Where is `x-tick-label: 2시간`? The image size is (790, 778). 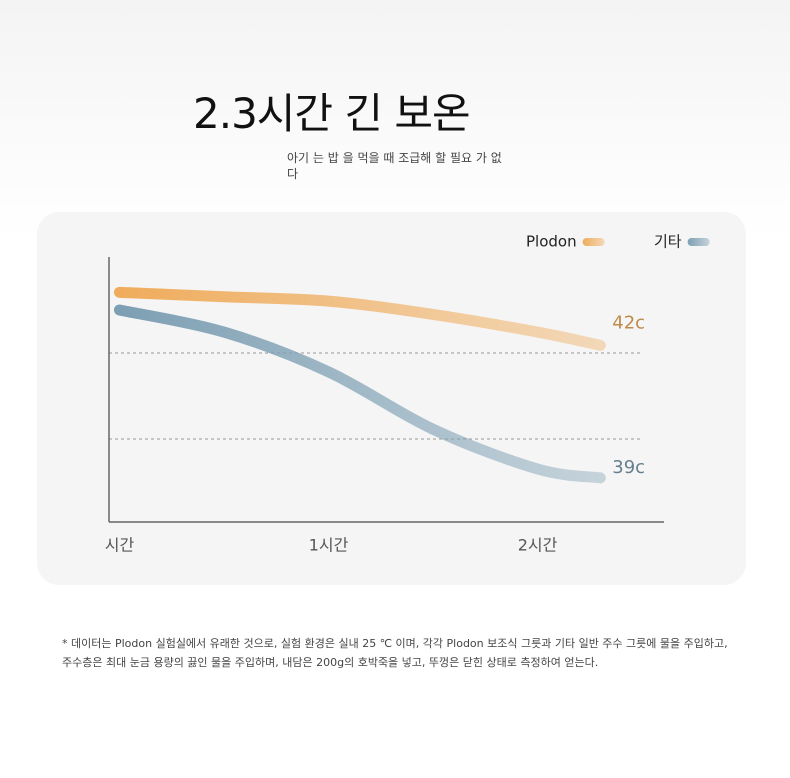 x-tick-label: 2시간 is located at coordinates (538, 545).